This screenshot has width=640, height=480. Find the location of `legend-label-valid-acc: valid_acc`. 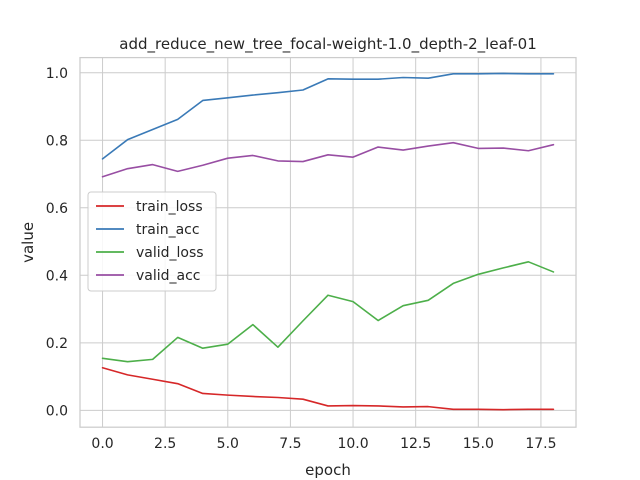

legend-label-valid-acc: valid_acc is located at coordinates (168, 276).